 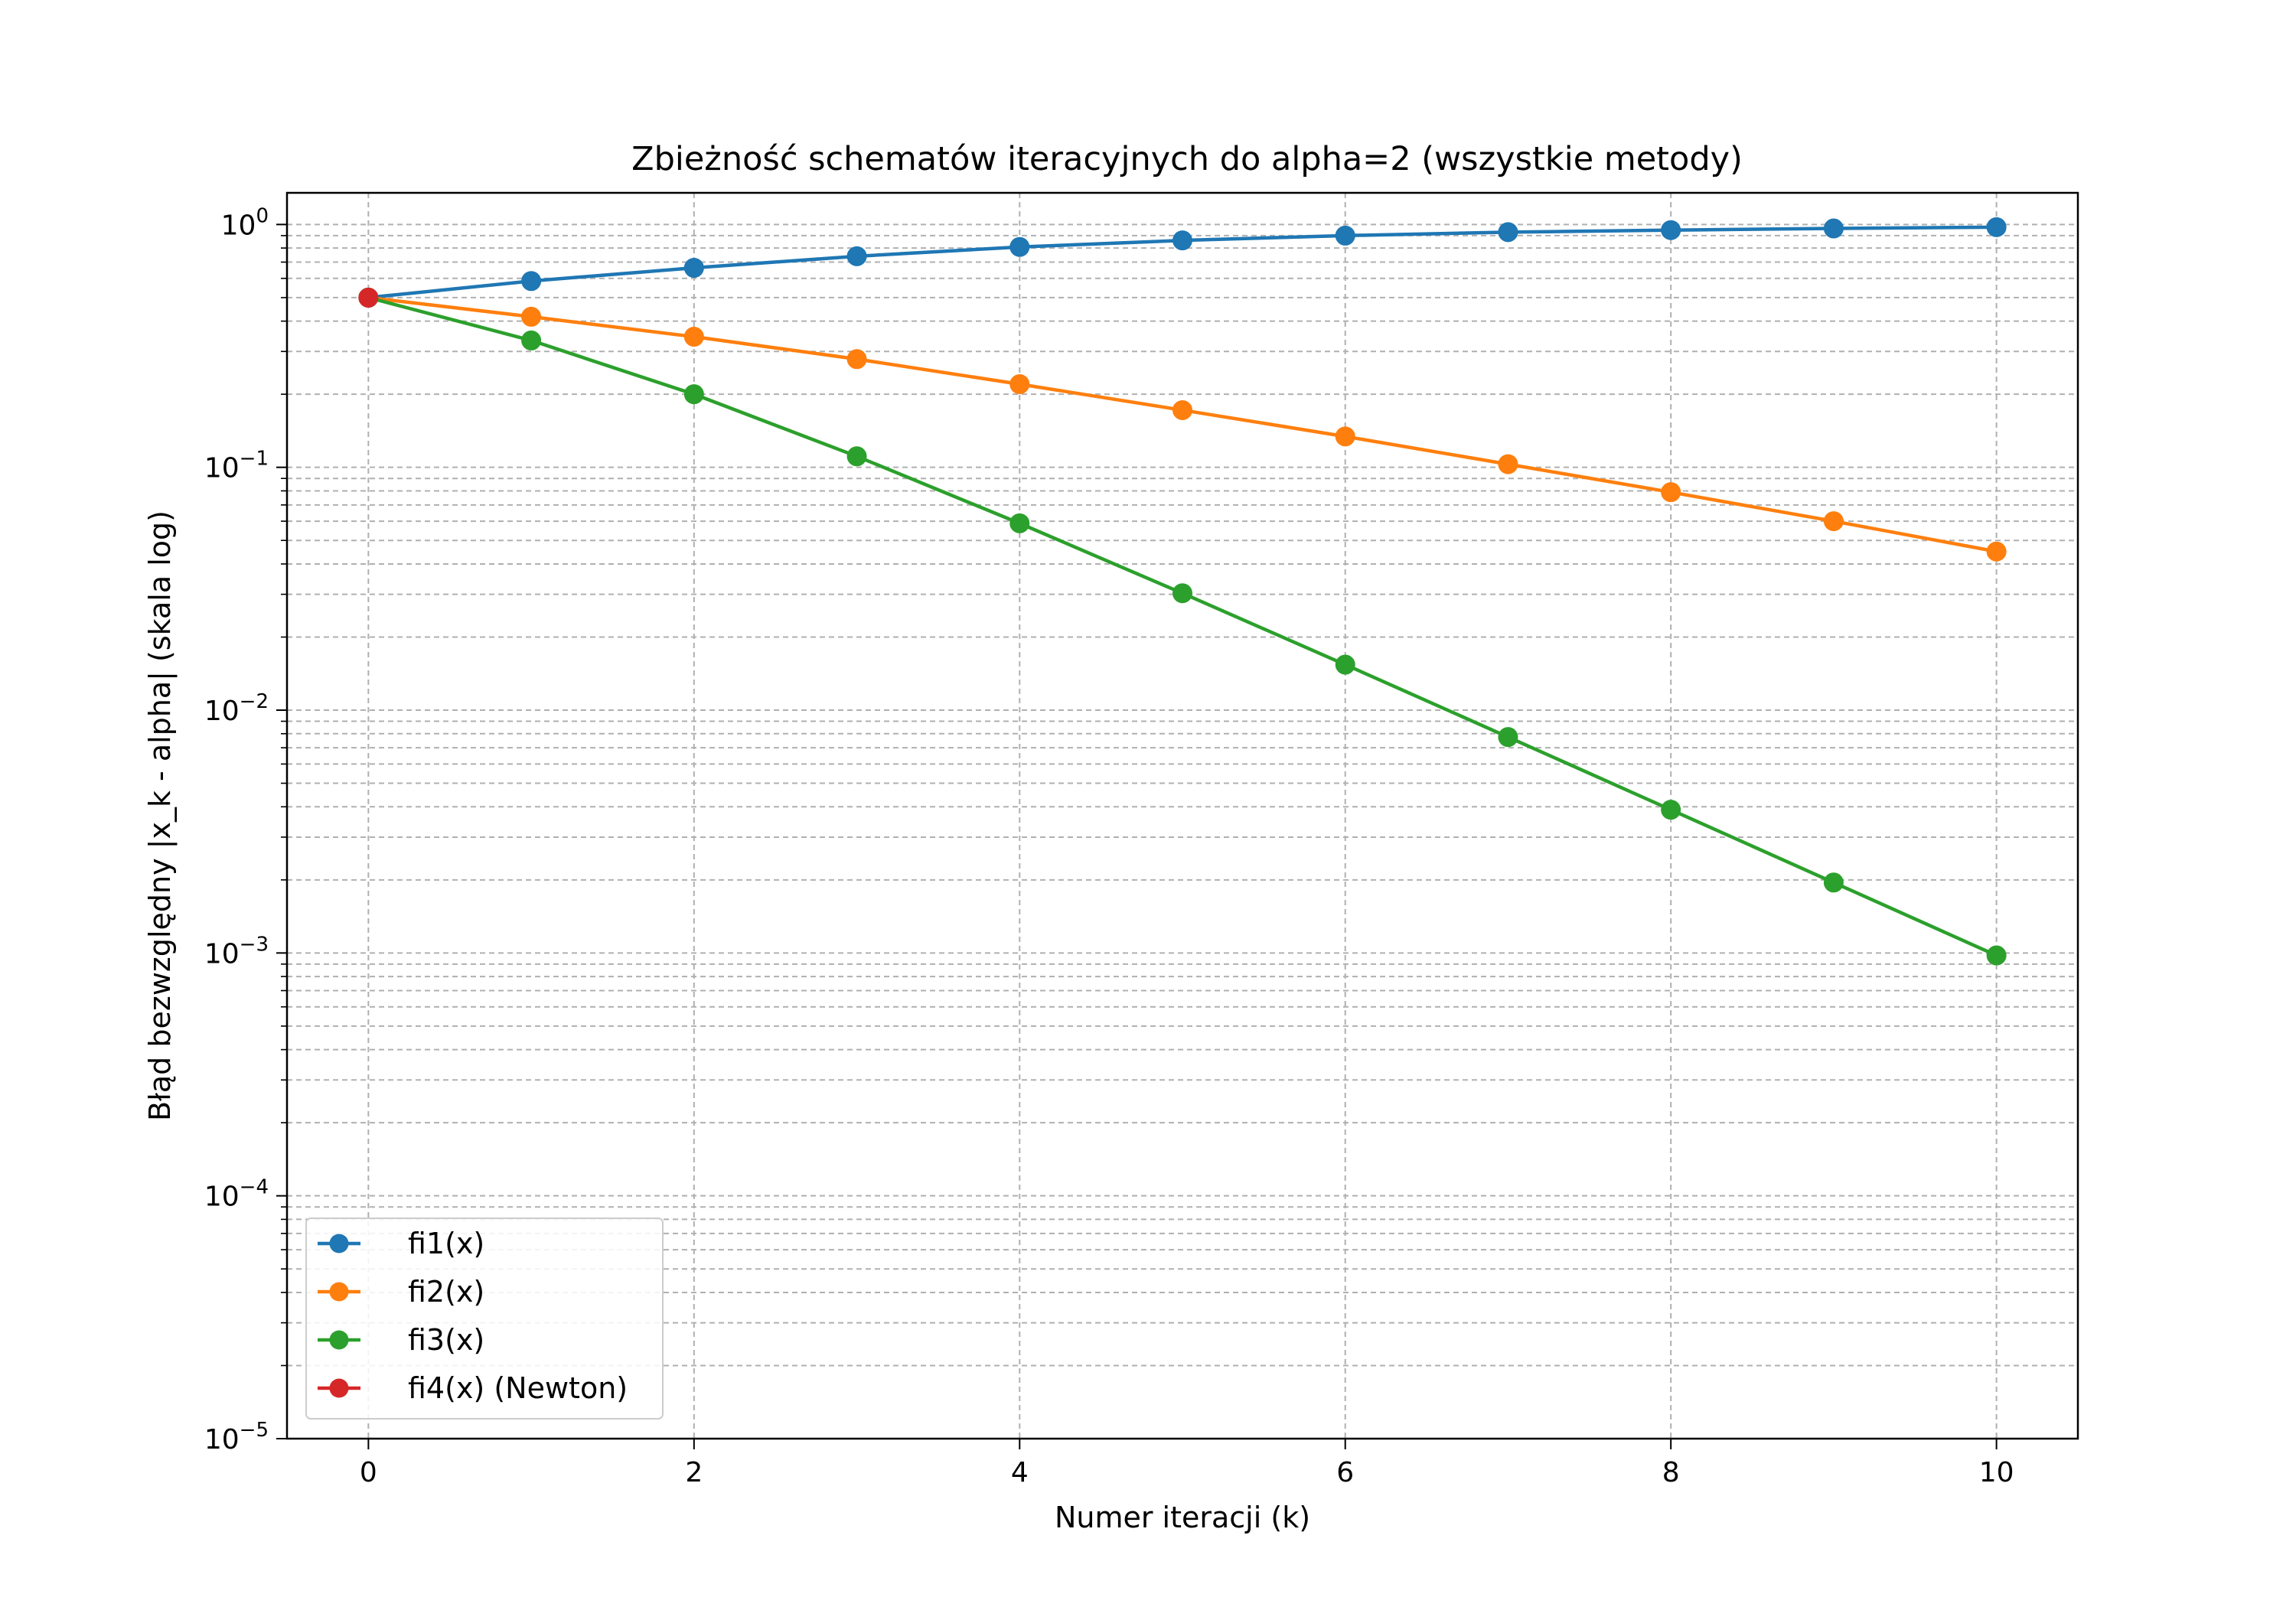 What do you see at coordinates (1020, 1473) in the screenshot?
I see `x-tick-label: 4` at bounding box center [1020, 1473].